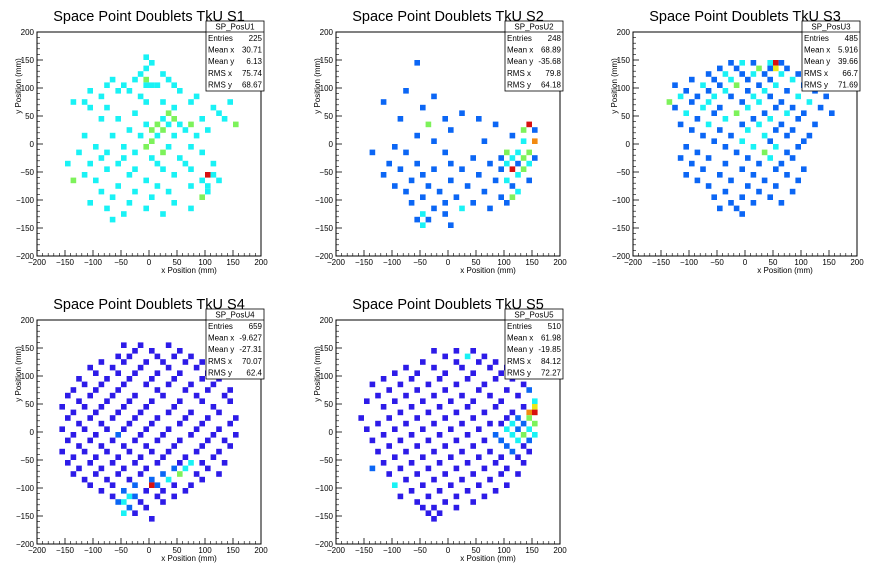 The width and height of the screenshot is (896, 572). Describe the element at coordinates (254, 61) in the screenshot. I see `stats-value: 6.13` at that location.